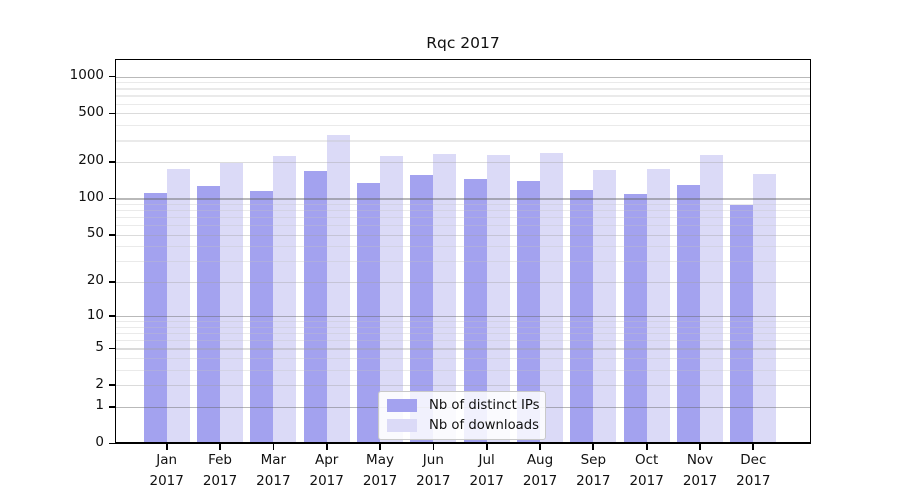  What do you see at coordinates (95, 314) in the screenshot?
I see `y-axis-label: 10` at bounding box center [95, 314].